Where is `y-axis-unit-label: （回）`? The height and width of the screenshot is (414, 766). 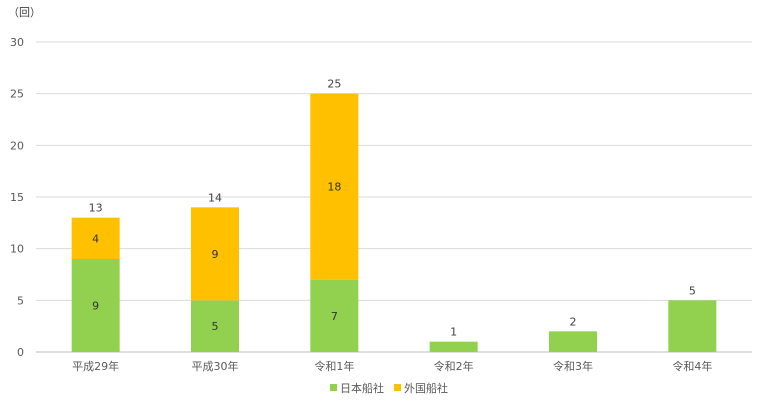 y-axis-unit-label: （回） is located at coordinates (24, 12).